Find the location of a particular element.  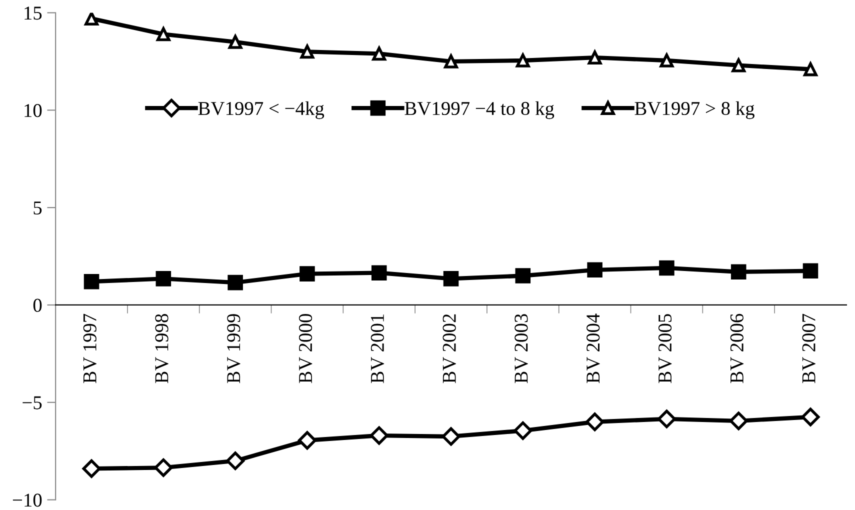

x-tick-label: BV 2001 is located at coordinates (377, 349).